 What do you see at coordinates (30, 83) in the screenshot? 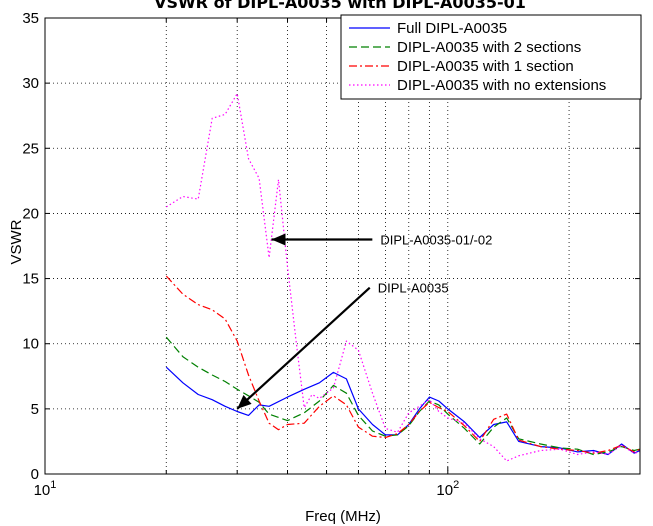
I see `y-tick-label: 30` at bounding box center [30, 83].